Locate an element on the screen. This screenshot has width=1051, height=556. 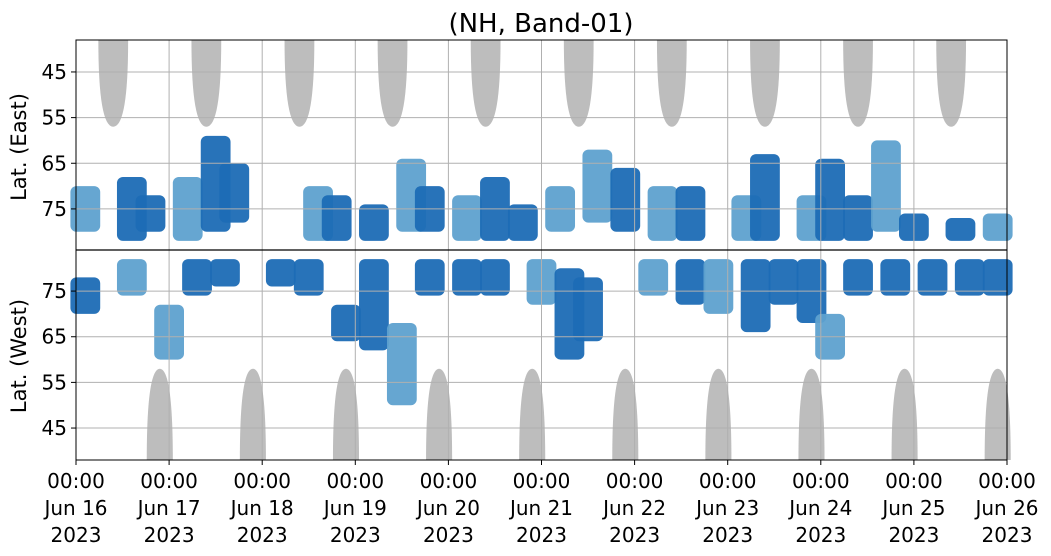
x-tick-label-line: Jun 18 is located at coordinates (261, 508).